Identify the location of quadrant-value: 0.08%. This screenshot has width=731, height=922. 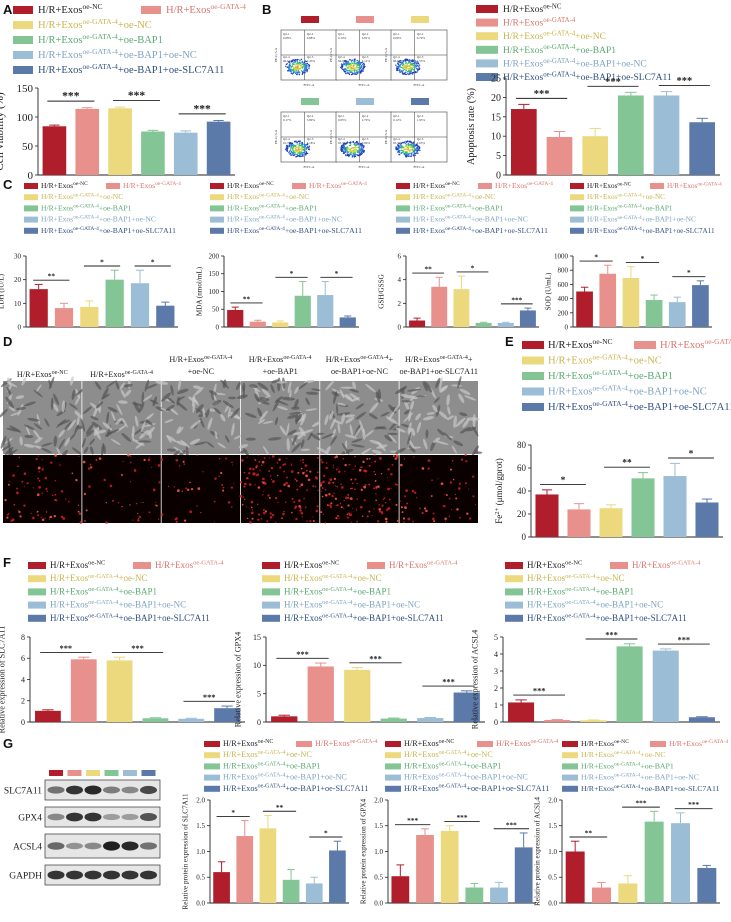
(287, 38).